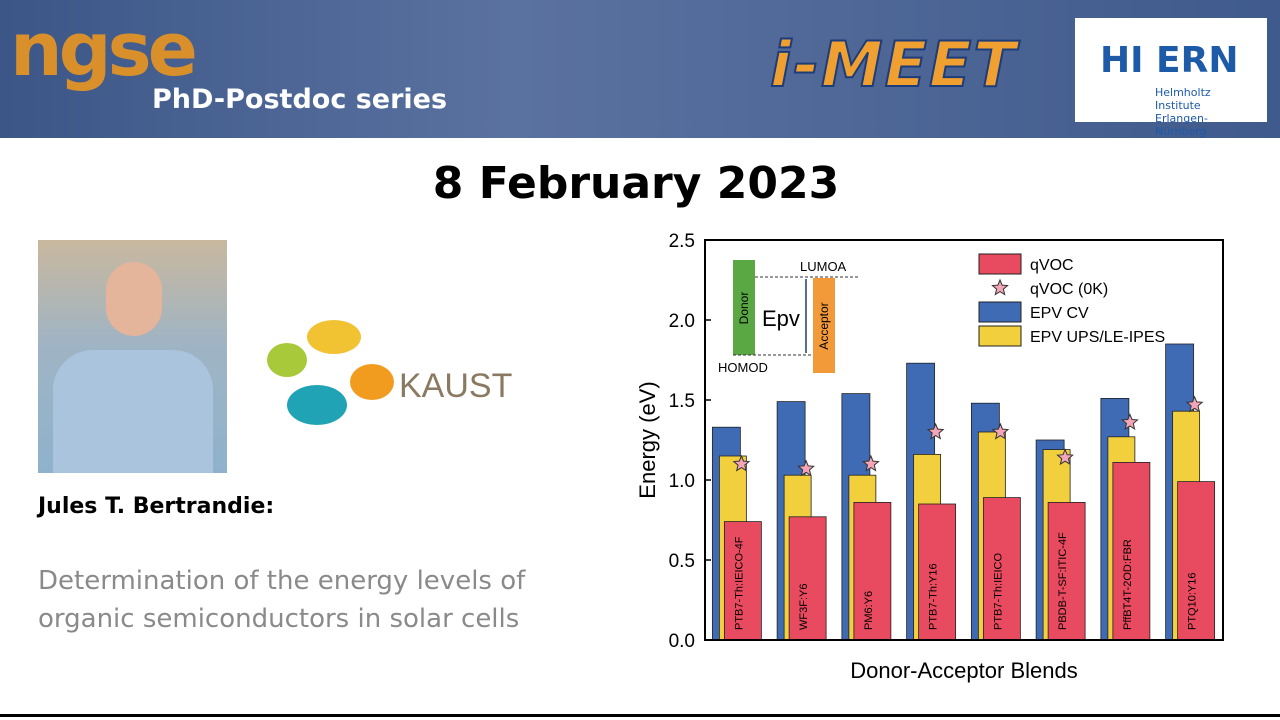 The width and height of the screenshot is (1280, 720). Describe the element at coordinates (781, 318) in the screenshot. I see `inset-gap-label: Epv` at that location.